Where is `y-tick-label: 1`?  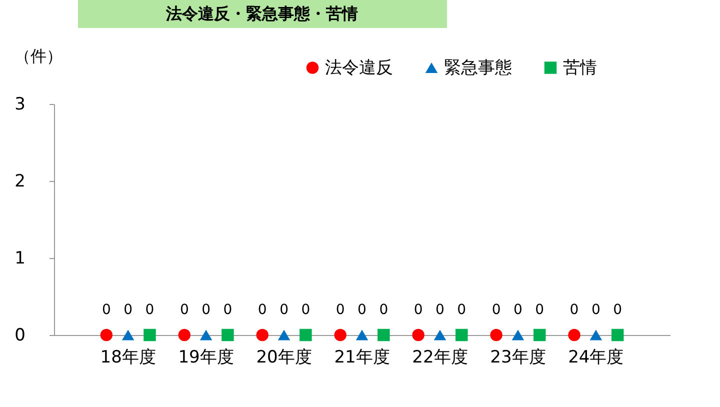 y-tick-label: 1 is located at coordinates (20, 258).